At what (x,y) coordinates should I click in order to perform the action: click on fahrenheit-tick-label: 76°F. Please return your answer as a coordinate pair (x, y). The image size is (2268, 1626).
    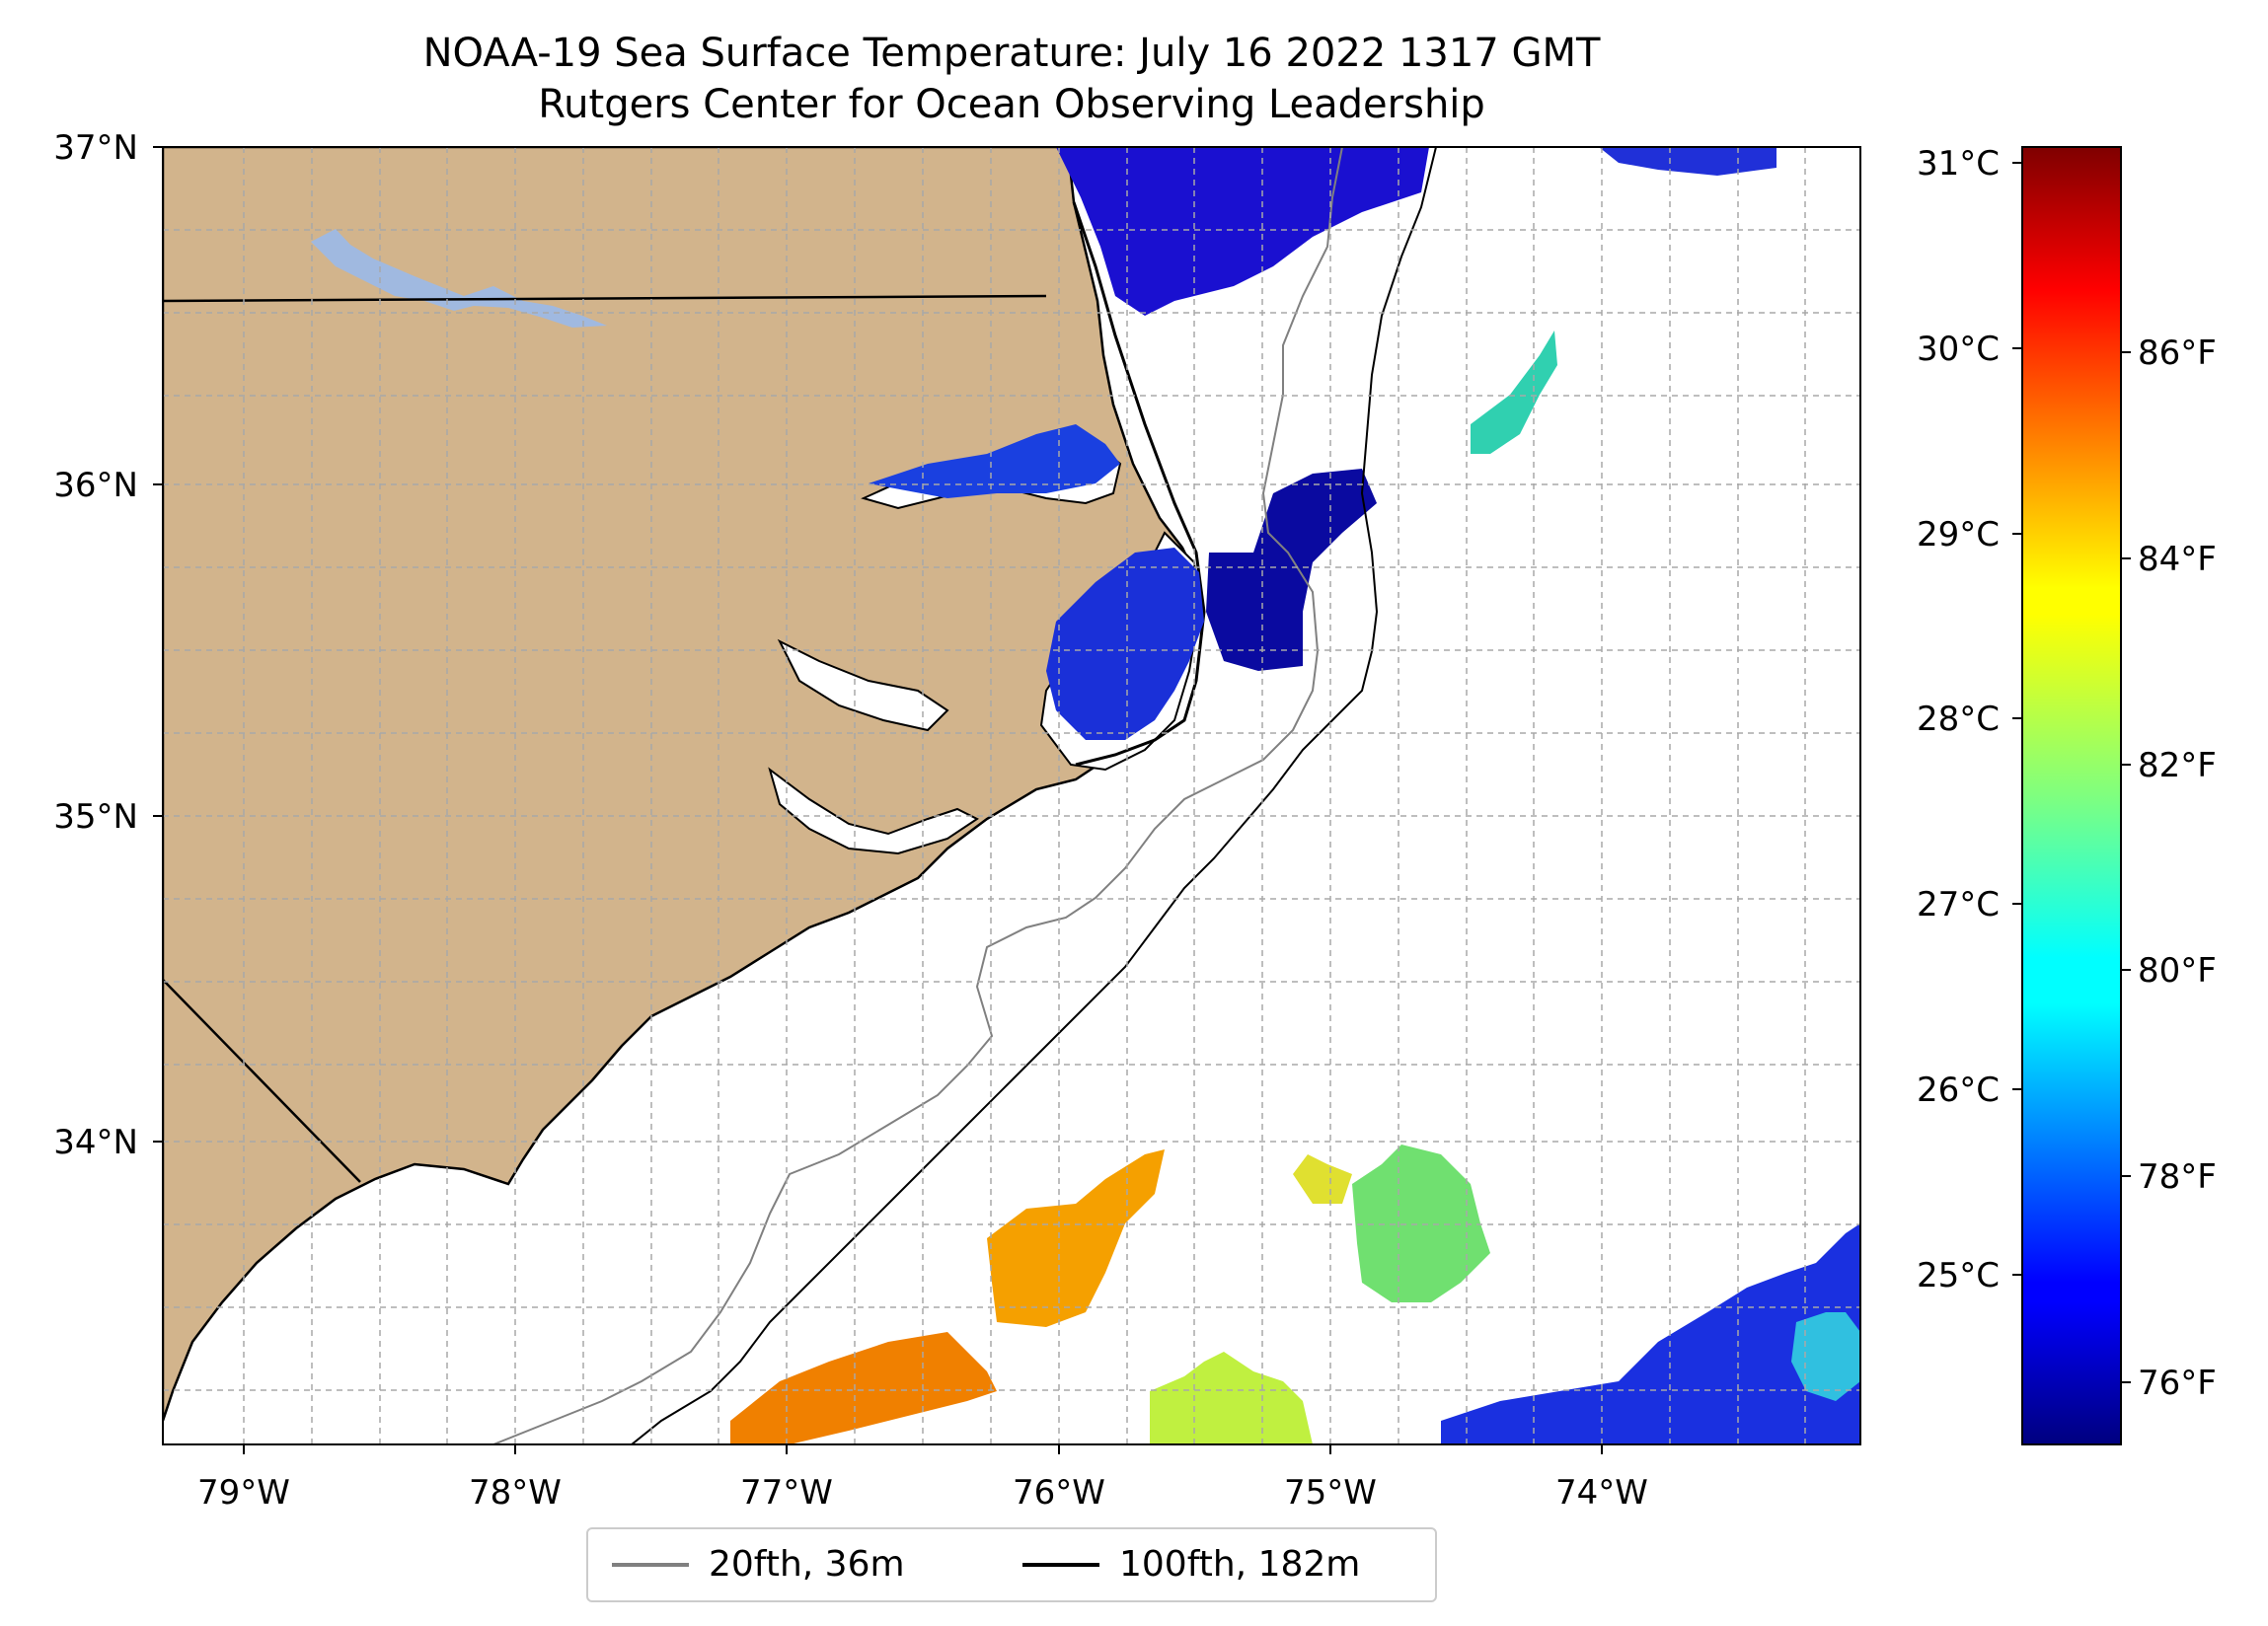
    Looking at the image, I should click on (2178, 1383).